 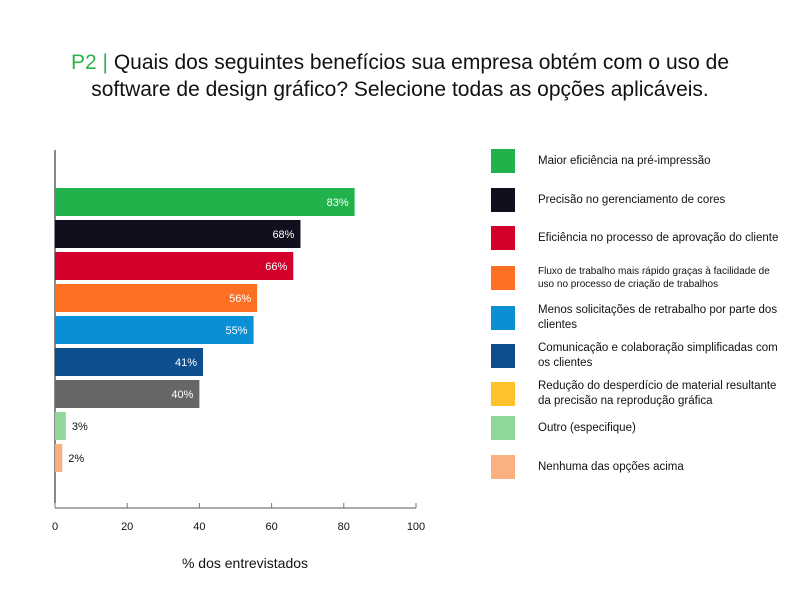 I want to click on x-tick-label: 100, so click(x=416, y=527).